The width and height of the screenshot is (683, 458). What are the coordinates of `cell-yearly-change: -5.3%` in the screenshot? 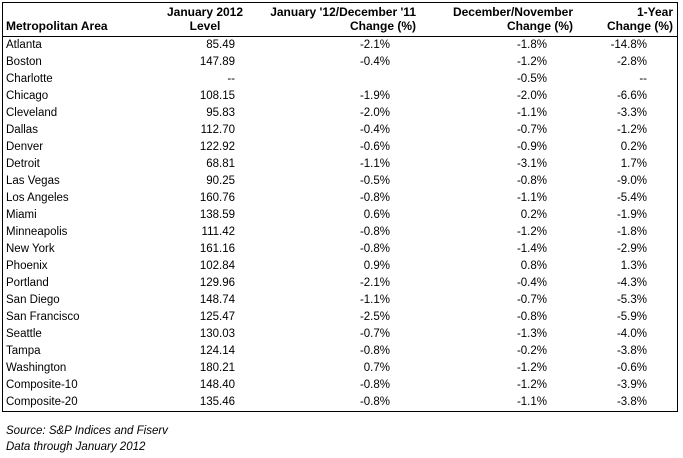 It's located at (631, 300).